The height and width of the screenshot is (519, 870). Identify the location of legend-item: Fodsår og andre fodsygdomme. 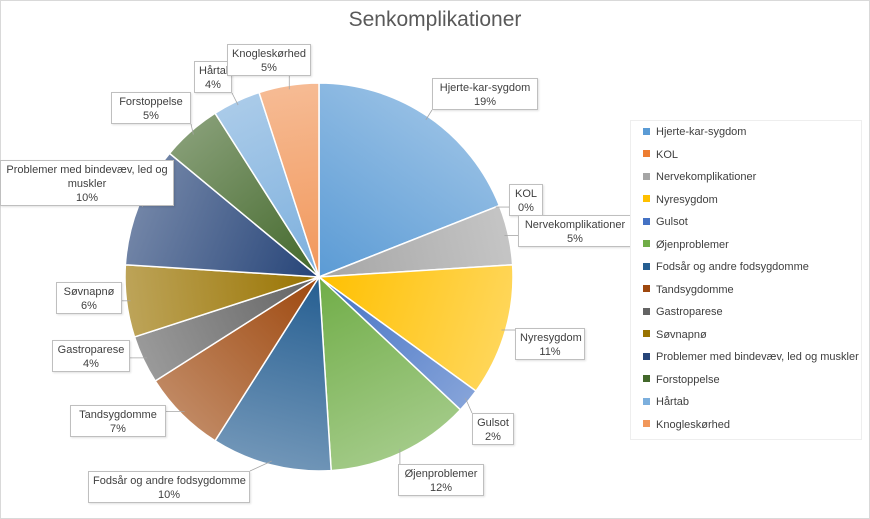
(726, 267).